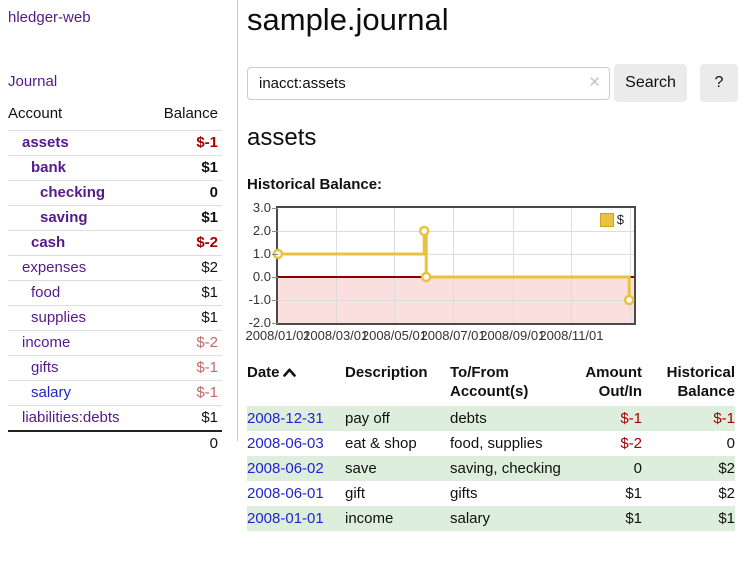 Image resolution: width=742 pixels, height=582 pixels. What do you see at coordinates (115, 343) in the screenshot?
I see `account-row: income $-2` at bounding box center [115, 343].